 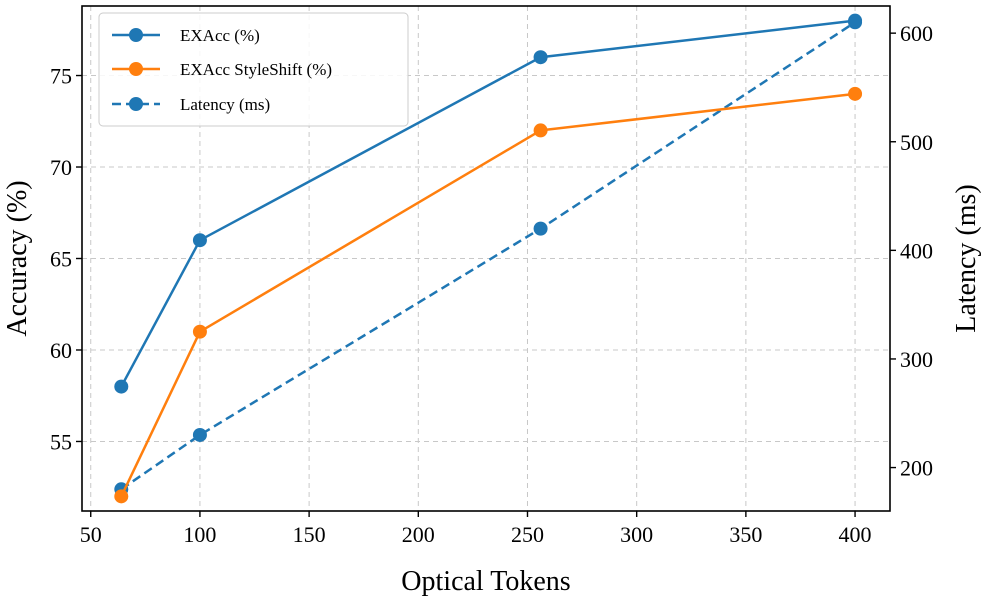 I want to click on y-axis-left-title: Accuracy (%), so click(x=17, y=258).